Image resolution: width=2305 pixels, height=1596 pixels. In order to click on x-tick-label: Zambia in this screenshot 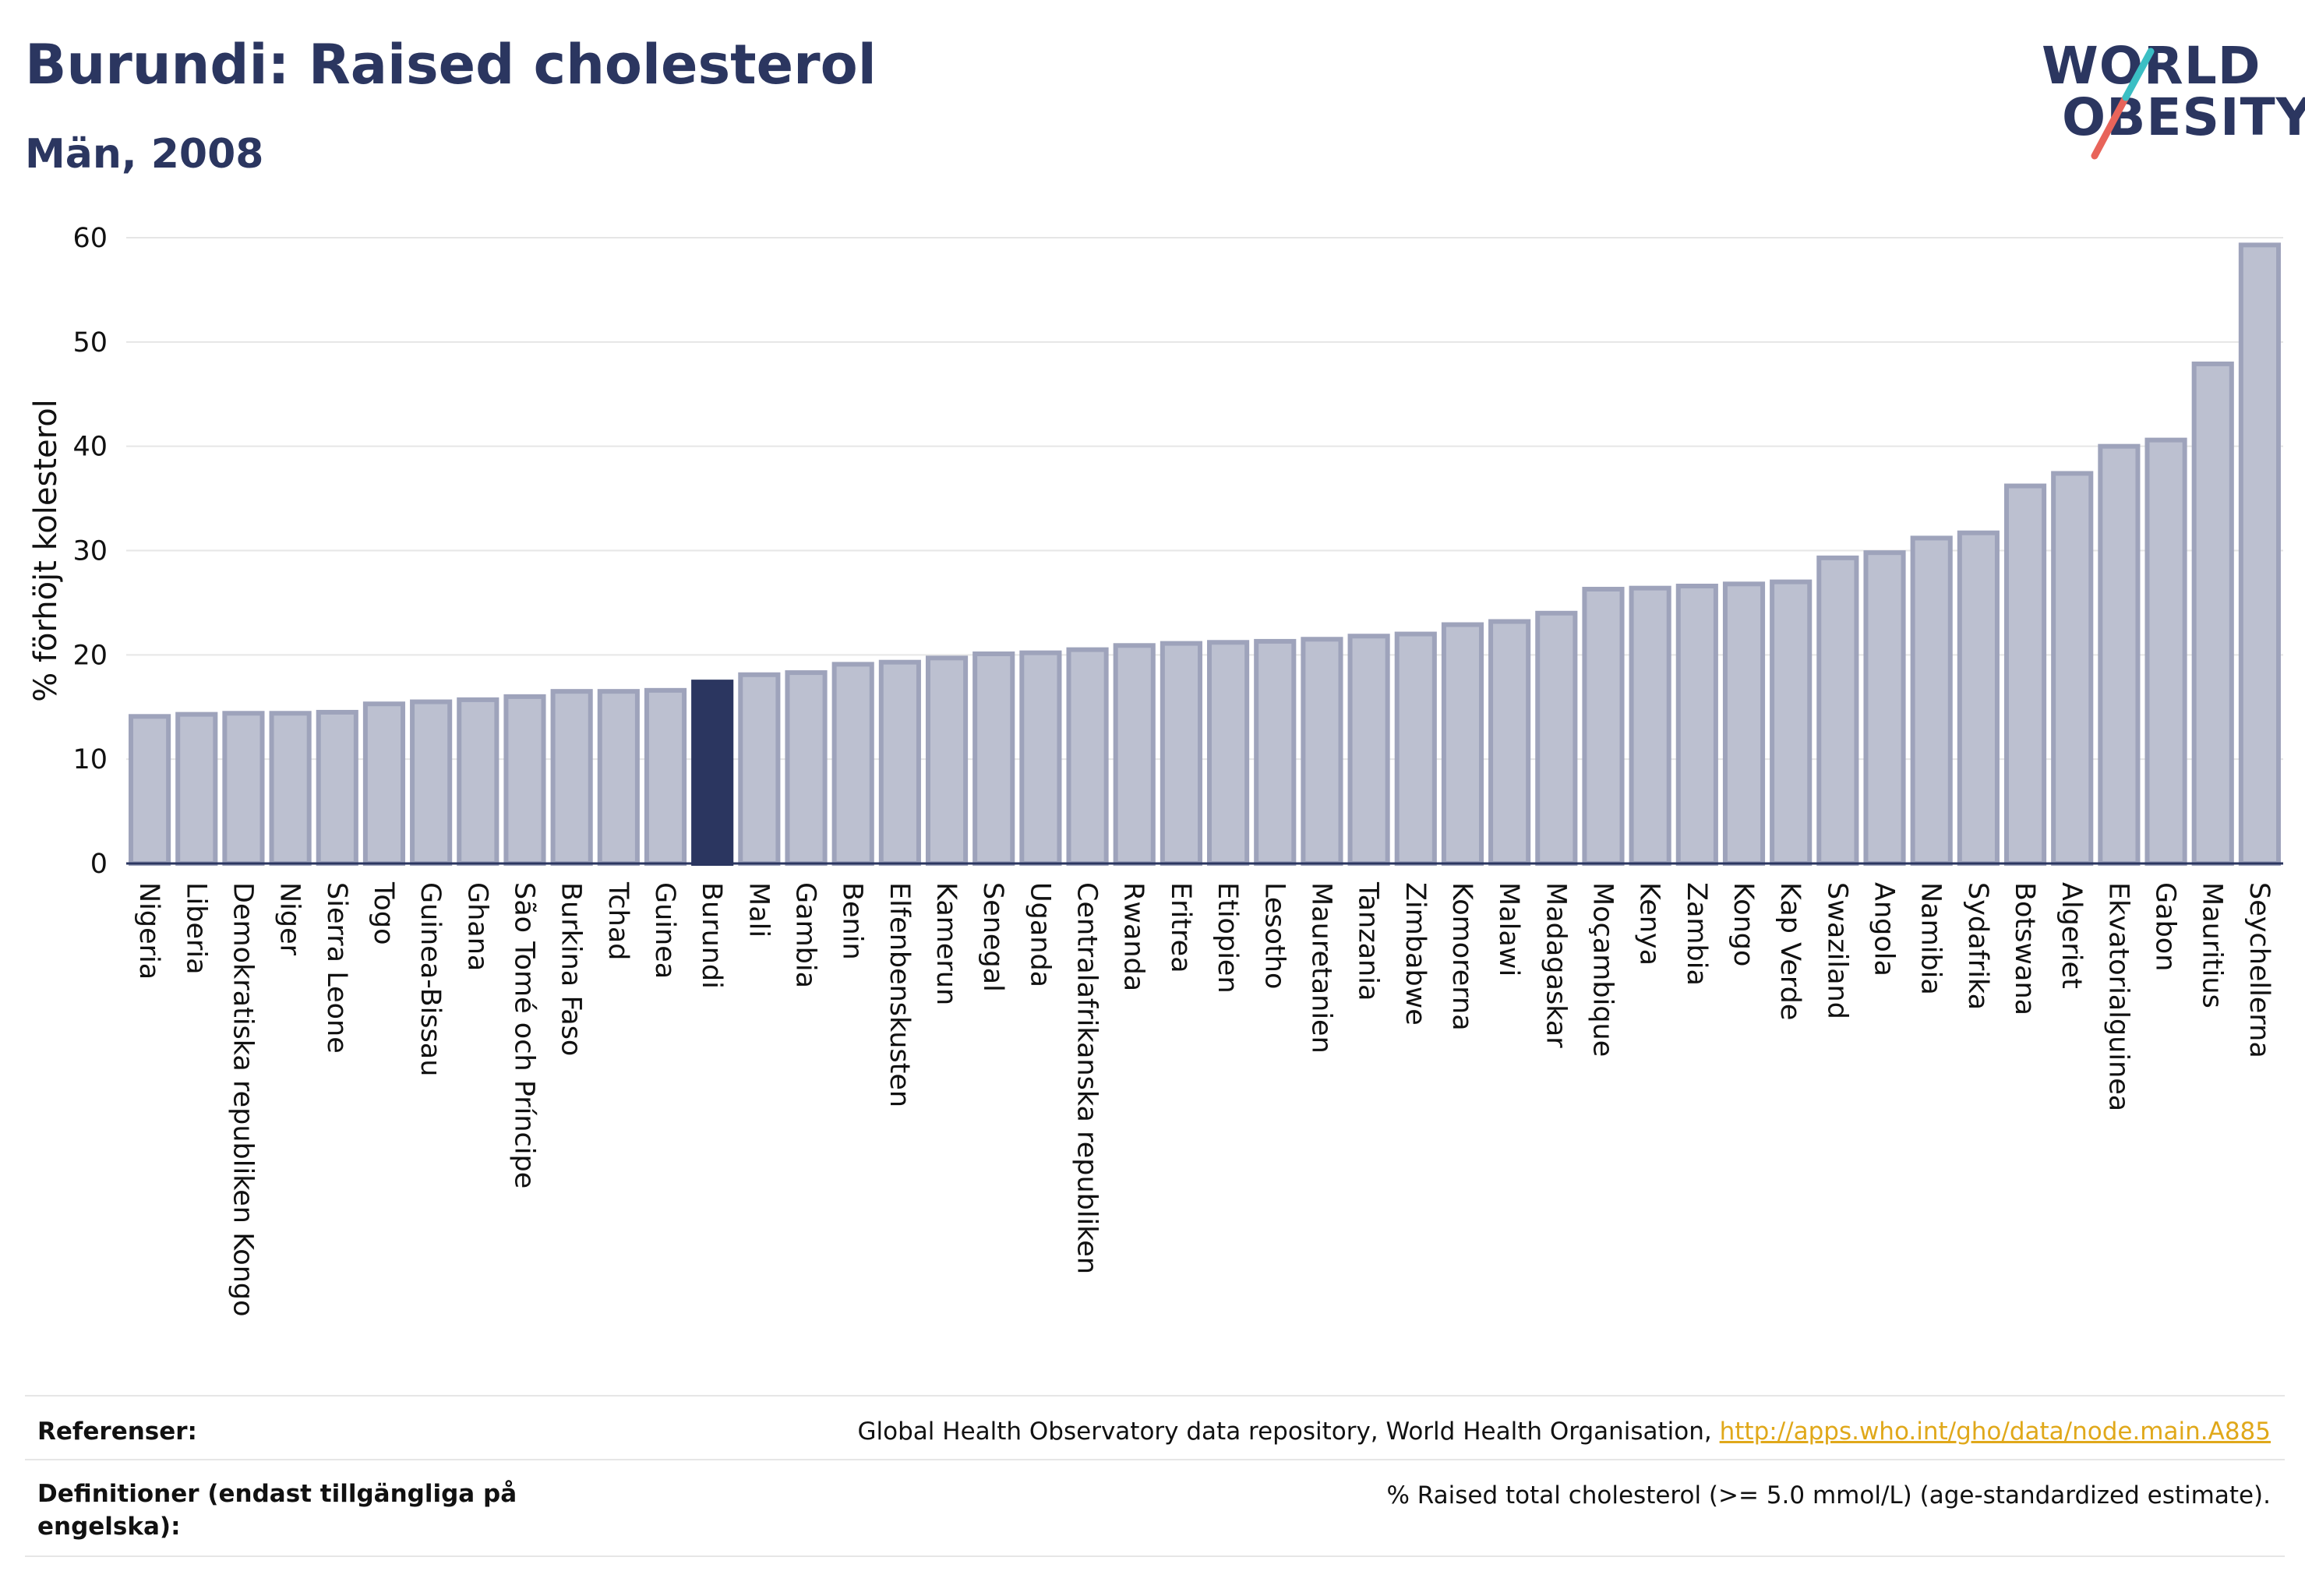, I will do `click(1696, 934)`.